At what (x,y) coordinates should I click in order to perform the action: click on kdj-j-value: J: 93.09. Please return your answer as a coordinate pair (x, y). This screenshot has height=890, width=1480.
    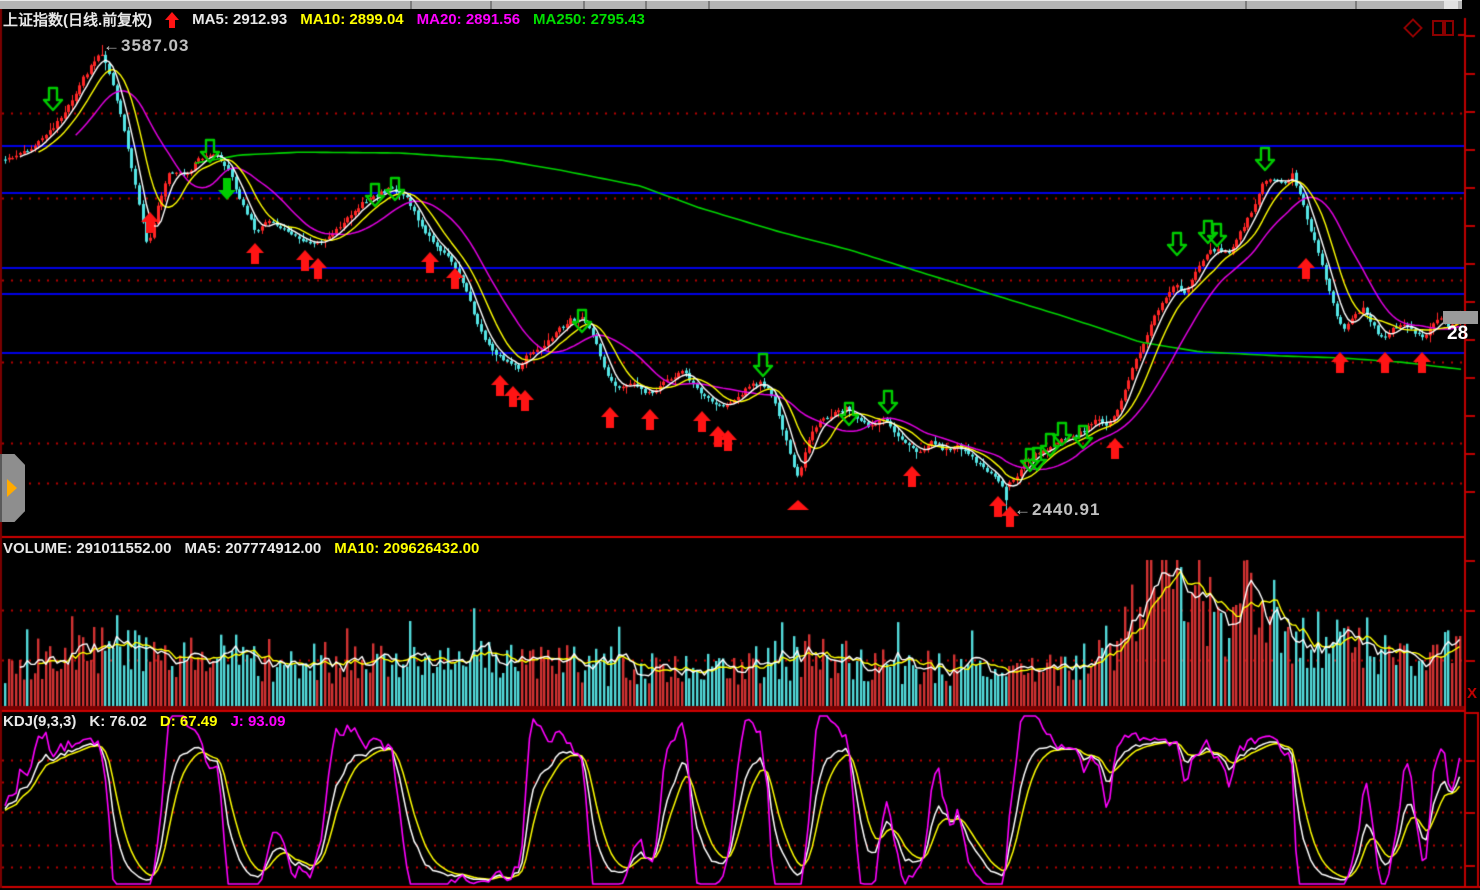
    Looking at the image, I should click on (258, 721).